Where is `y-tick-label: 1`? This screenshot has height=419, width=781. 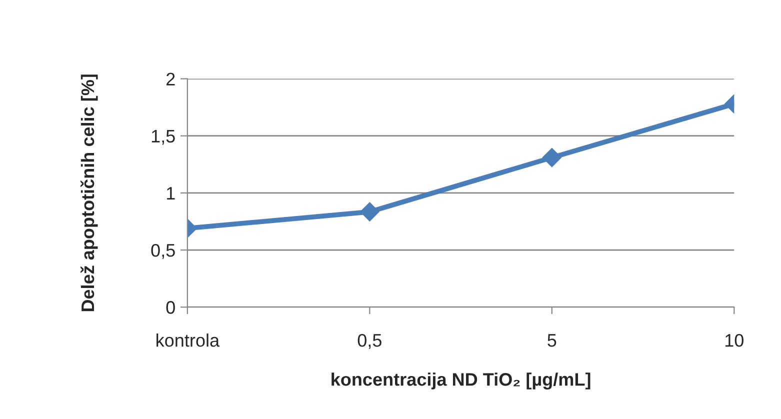
y-tick-label: 1 is located at coordinates (170, 193).